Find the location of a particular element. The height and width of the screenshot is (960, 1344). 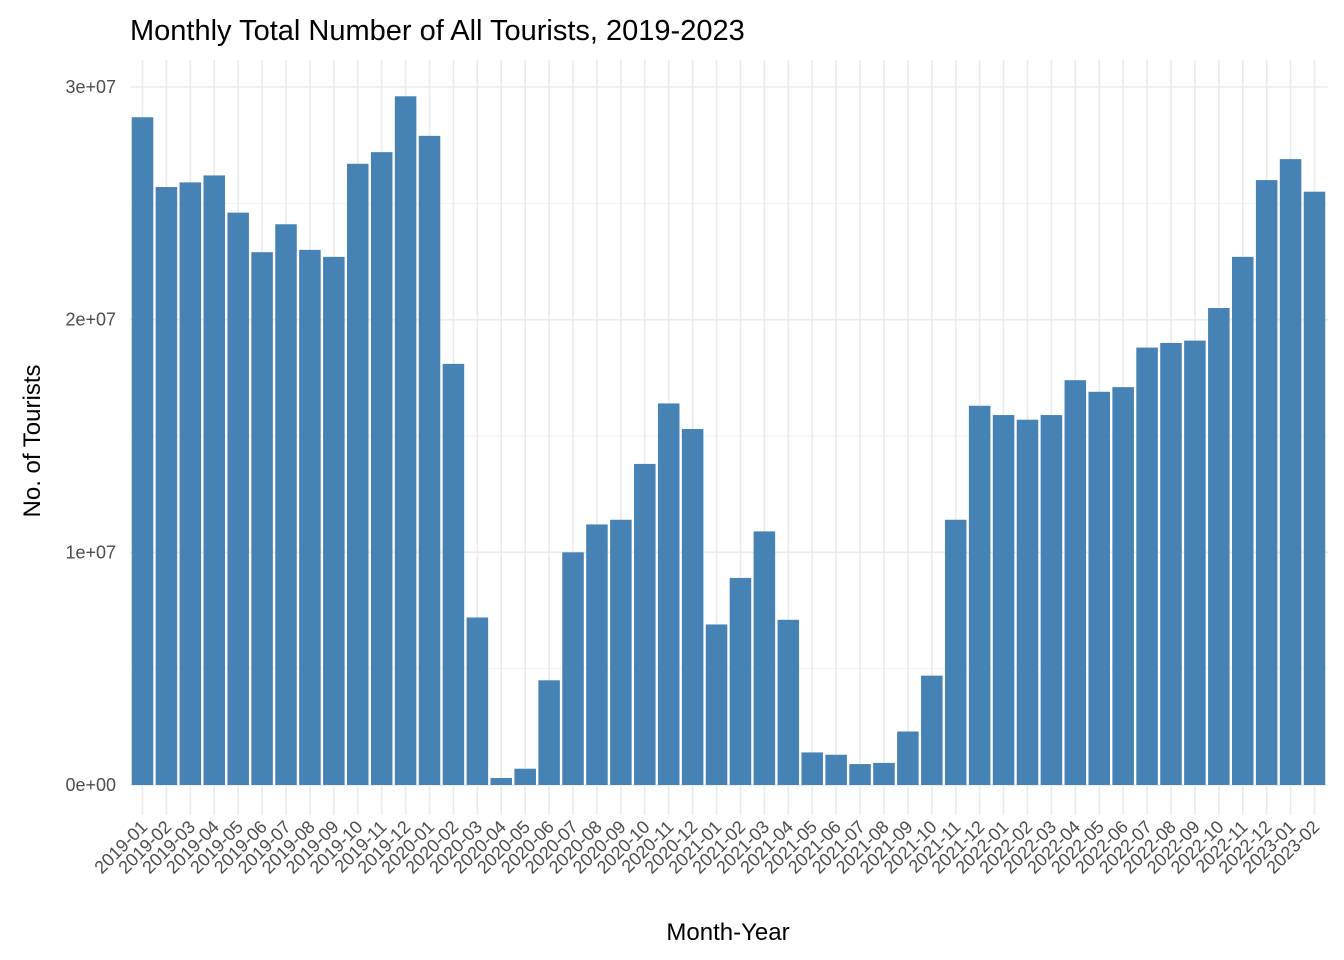

y-tick-label: 3e+07 is located at coordinates (90, 87).